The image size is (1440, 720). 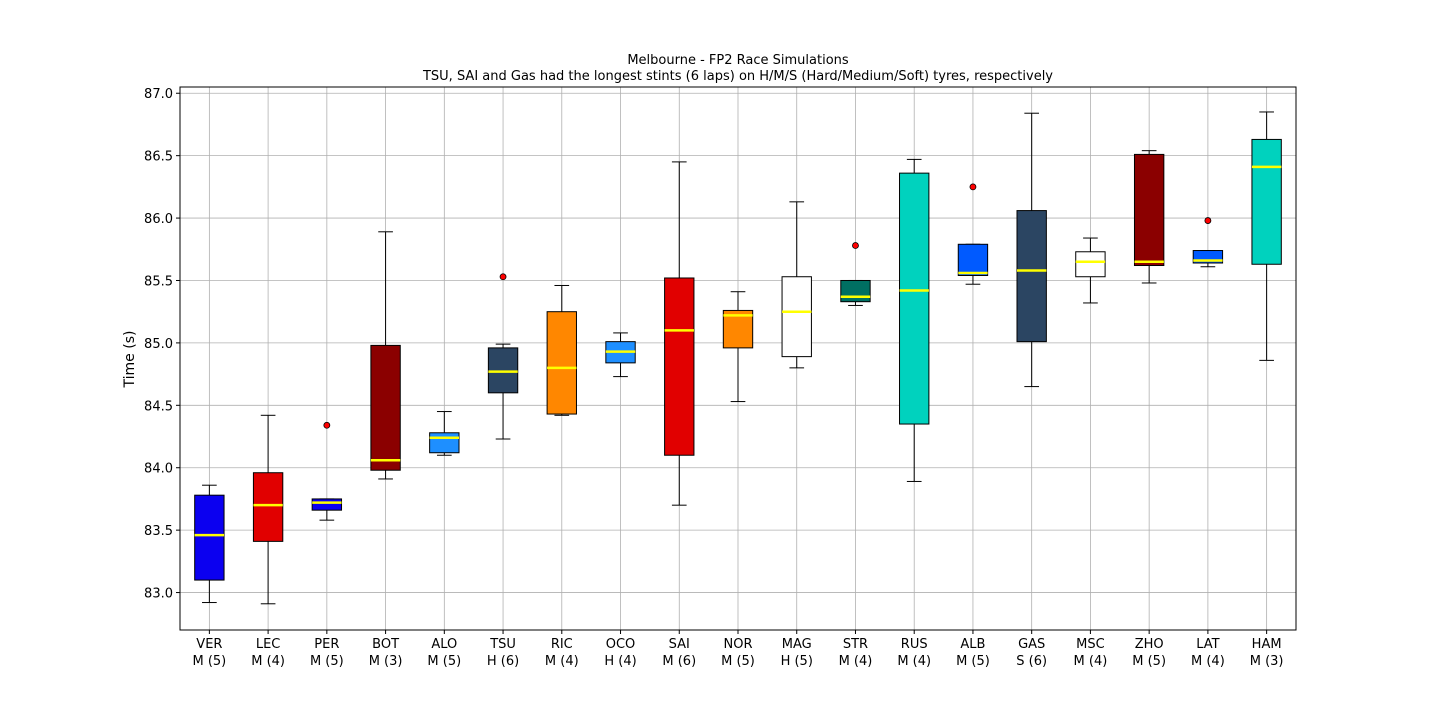 I want to click on box-mag, so click(x=796, y=285).